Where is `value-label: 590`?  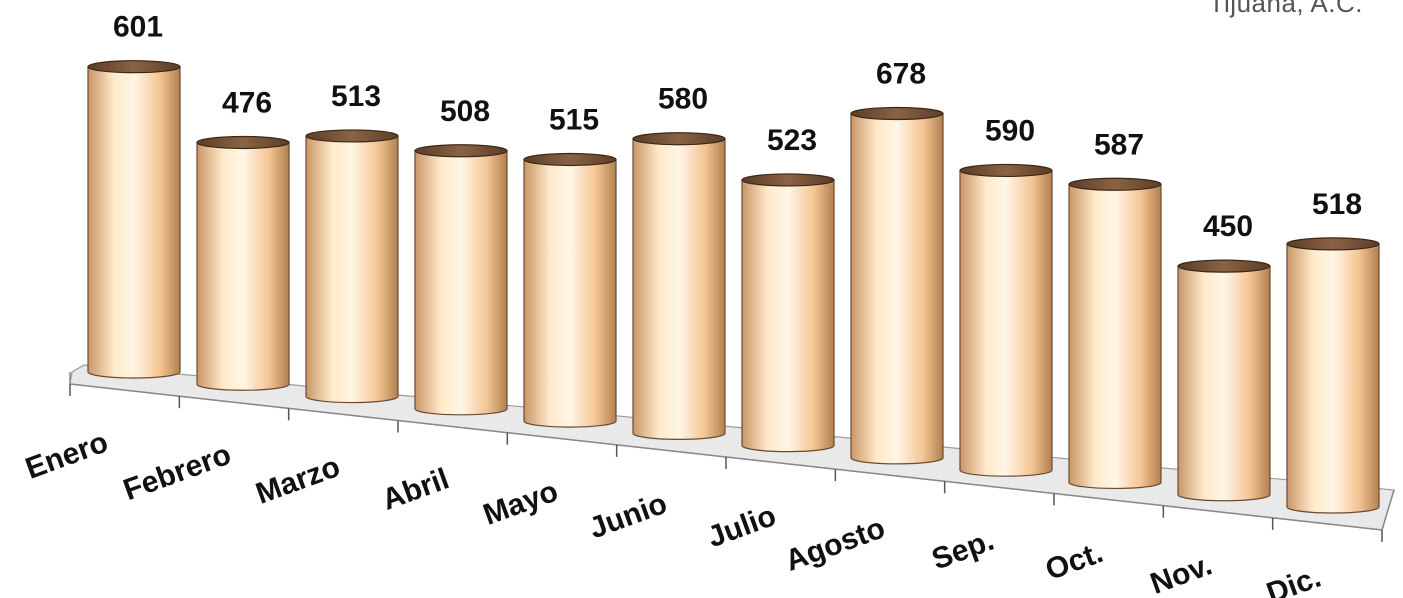
value-label: 590 is located at coordinates (1010, 130).